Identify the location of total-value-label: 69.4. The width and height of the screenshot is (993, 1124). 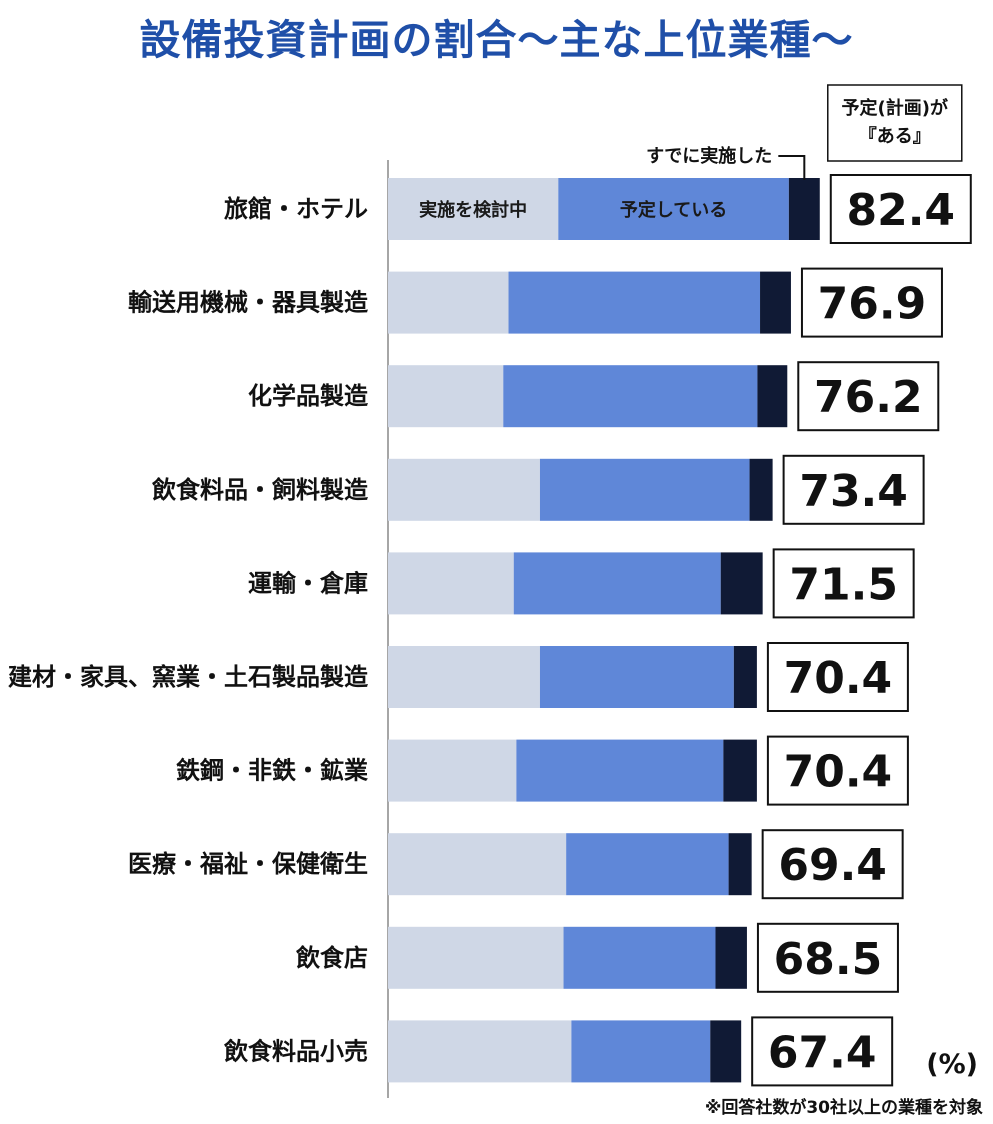
(832, 865).